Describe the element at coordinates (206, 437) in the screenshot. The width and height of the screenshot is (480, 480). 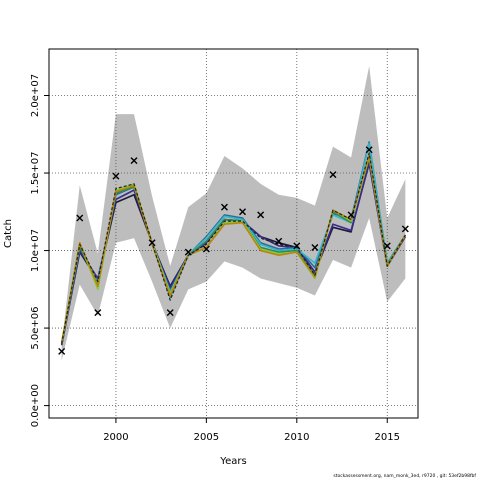
I see `x-tick-label: 2005` at that location.